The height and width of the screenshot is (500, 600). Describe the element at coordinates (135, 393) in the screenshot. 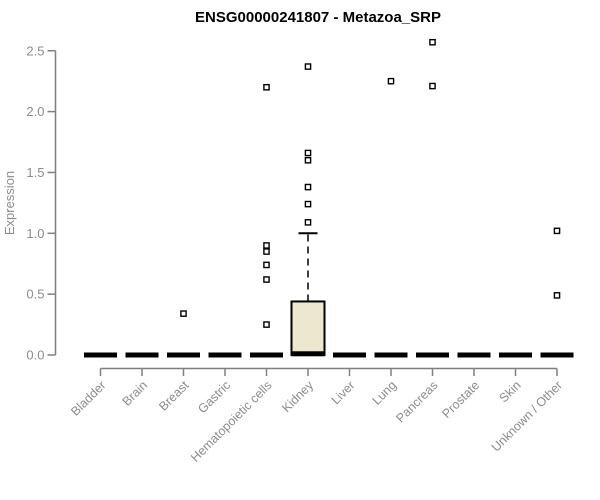

I see `x-category-label: Brain` at that location.